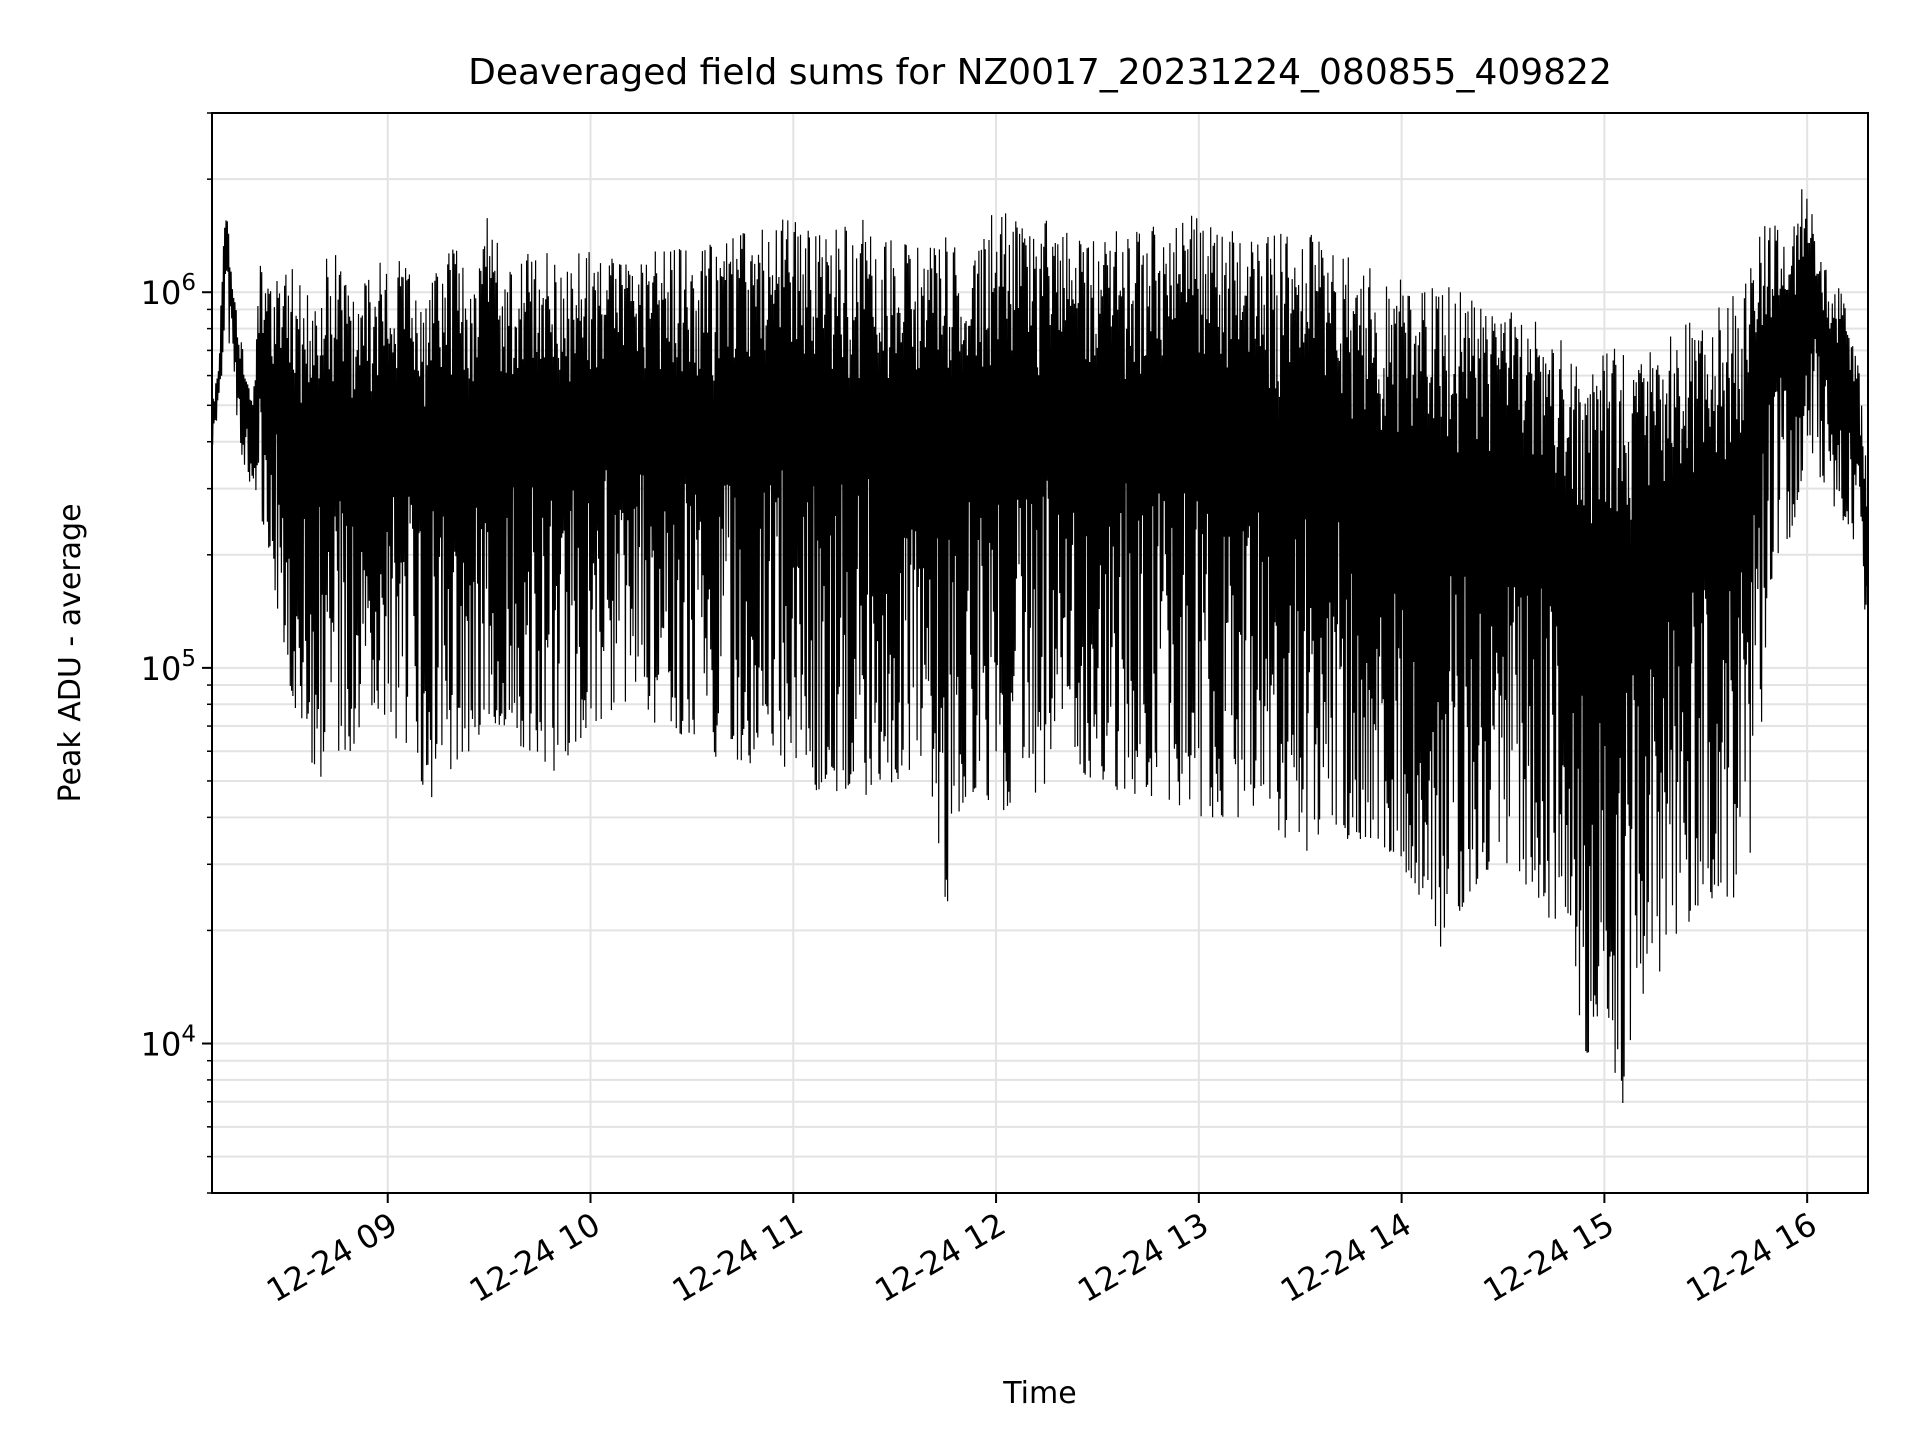 The image size is (1920, 1440). I want to click on y-tick-label: 10⁵, so click(168, 667).